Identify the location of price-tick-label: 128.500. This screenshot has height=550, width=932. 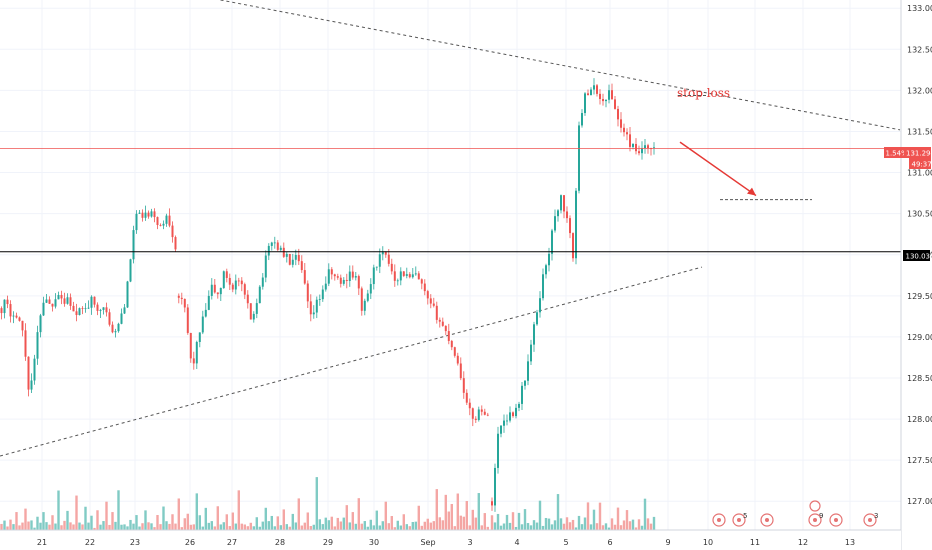
(919, 378).